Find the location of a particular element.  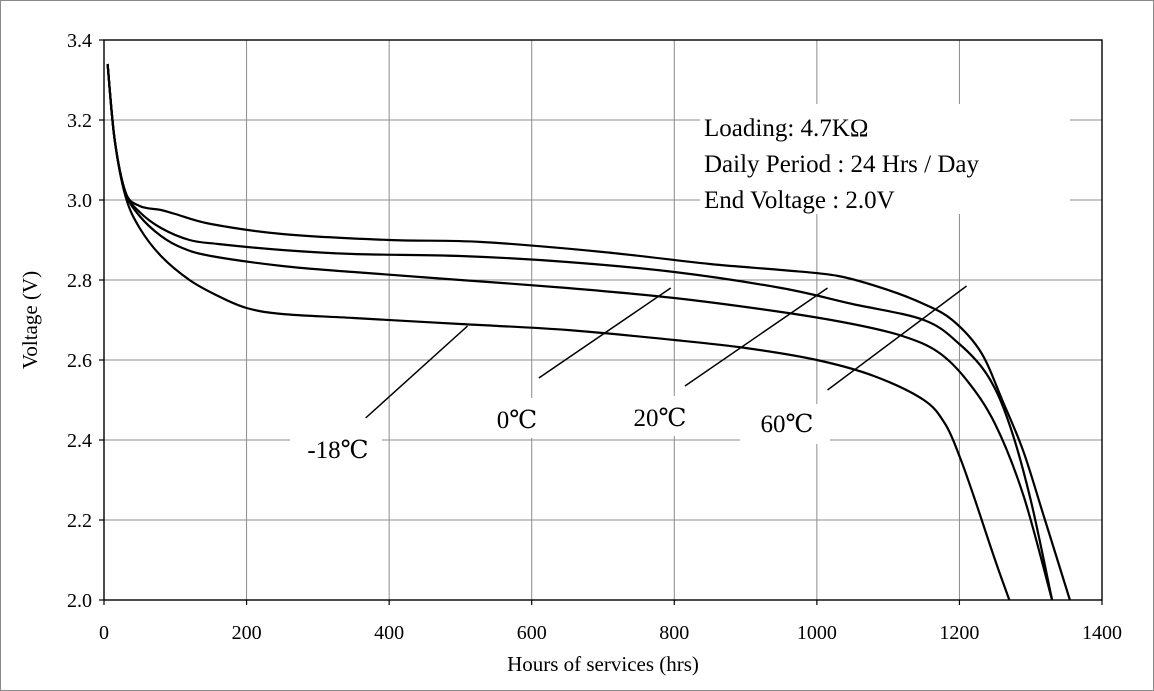

y-tick-label: 3.4 is located at coordinates (79, 41).